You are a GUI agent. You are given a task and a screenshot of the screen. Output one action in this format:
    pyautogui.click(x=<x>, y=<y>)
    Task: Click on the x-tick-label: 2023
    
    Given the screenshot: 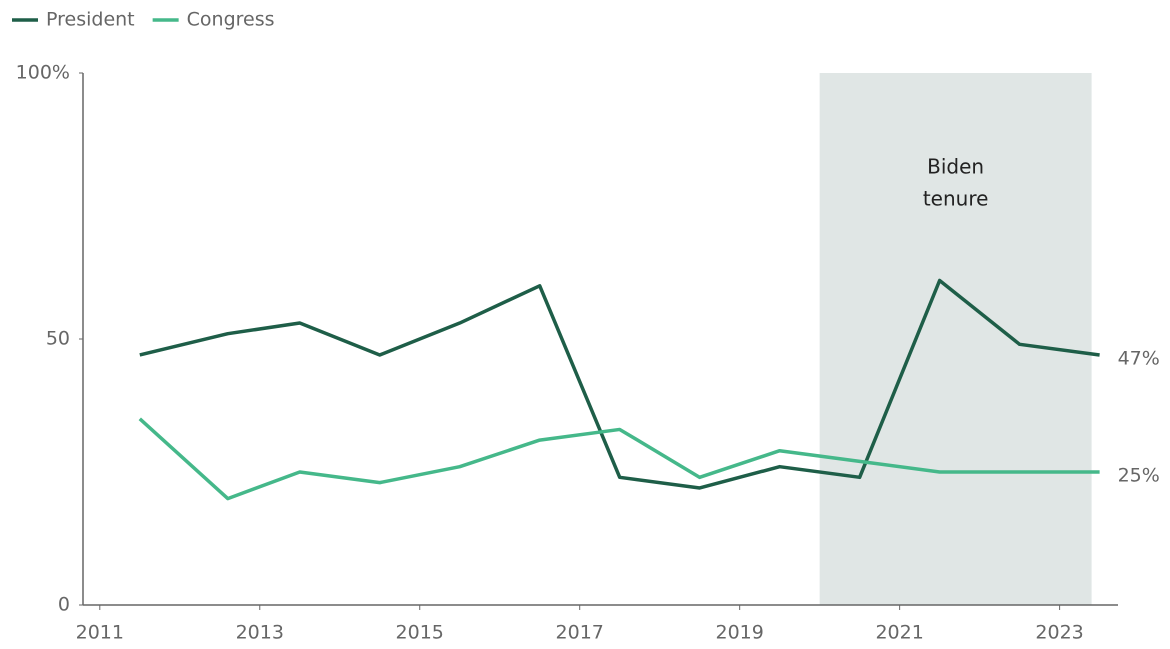 What is the action you would take?
    pyautogui.click(x=1059, y=633)
    